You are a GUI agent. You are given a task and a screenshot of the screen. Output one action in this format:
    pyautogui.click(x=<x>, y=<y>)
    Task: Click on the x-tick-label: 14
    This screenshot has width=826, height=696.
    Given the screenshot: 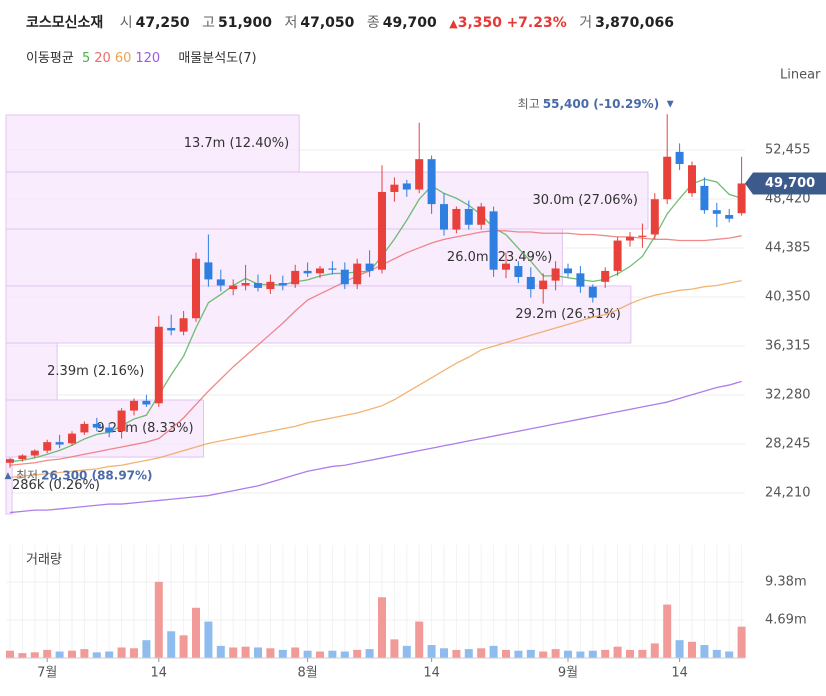 What is the action you would take?
    pyautogui.click(x=159, y=673)
    